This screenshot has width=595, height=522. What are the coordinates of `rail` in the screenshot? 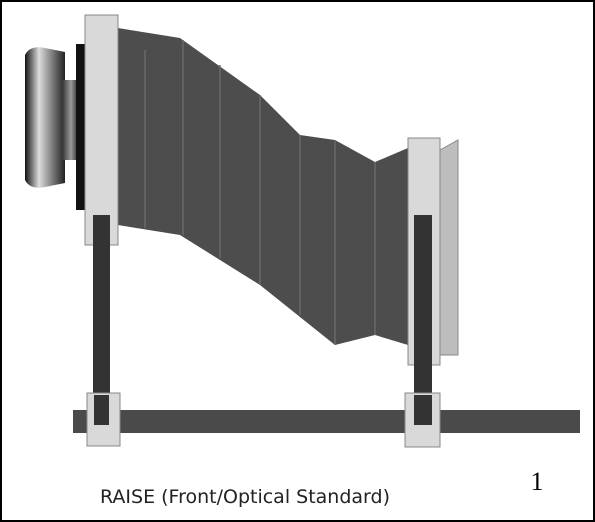 It's located at (326, 421).